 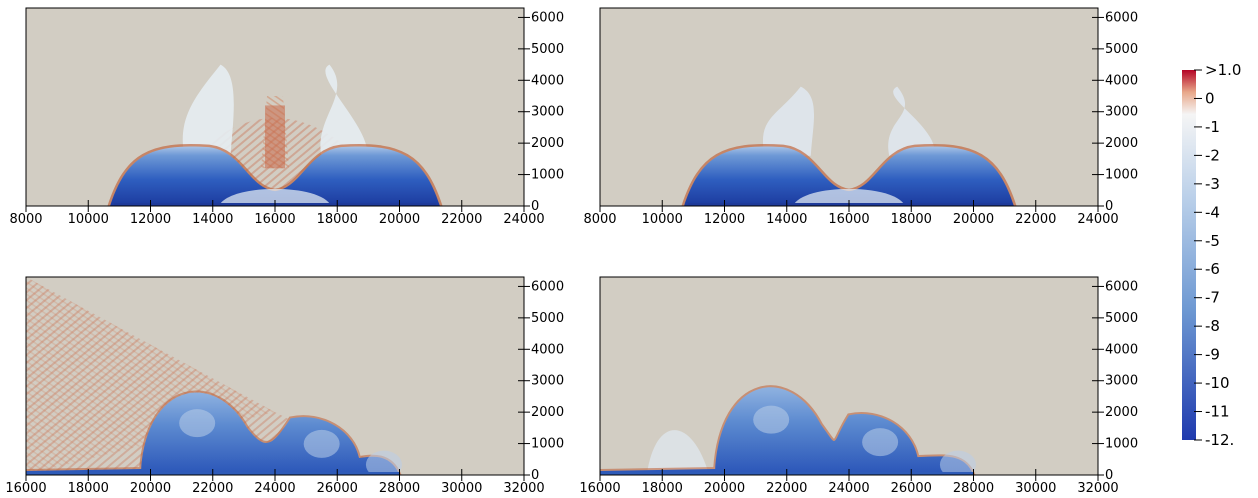 What do you see at coordinates (1212, 298) in the screenshot?
I see `colorbar-label: -7` at bounding box center [1212, 298].